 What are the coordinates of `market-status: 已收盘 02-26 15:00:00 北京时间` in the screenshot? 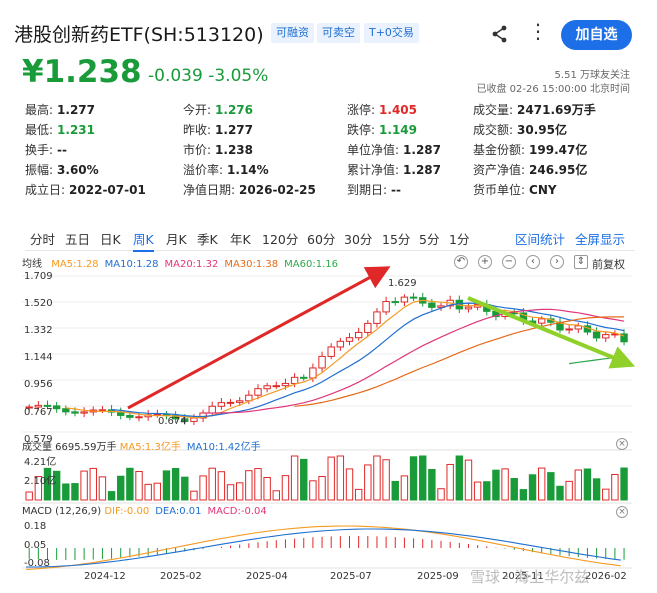 It's located at (553, 89).